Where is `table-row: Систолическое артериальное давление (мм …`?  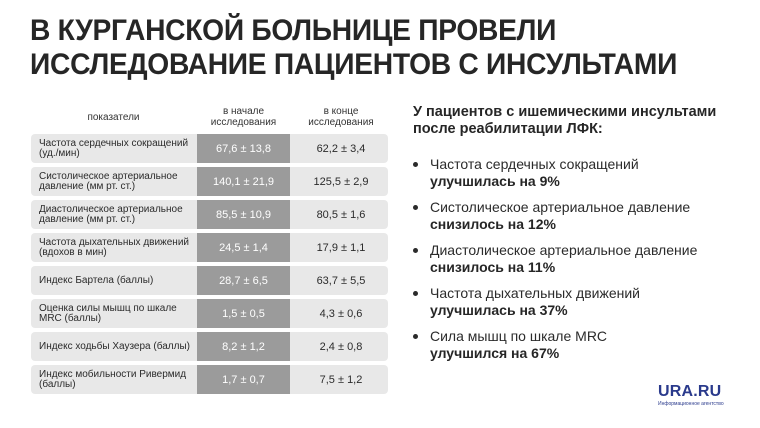 table-row: Систолическое артериальное давление (мм … is located at coordinates (209, 181).